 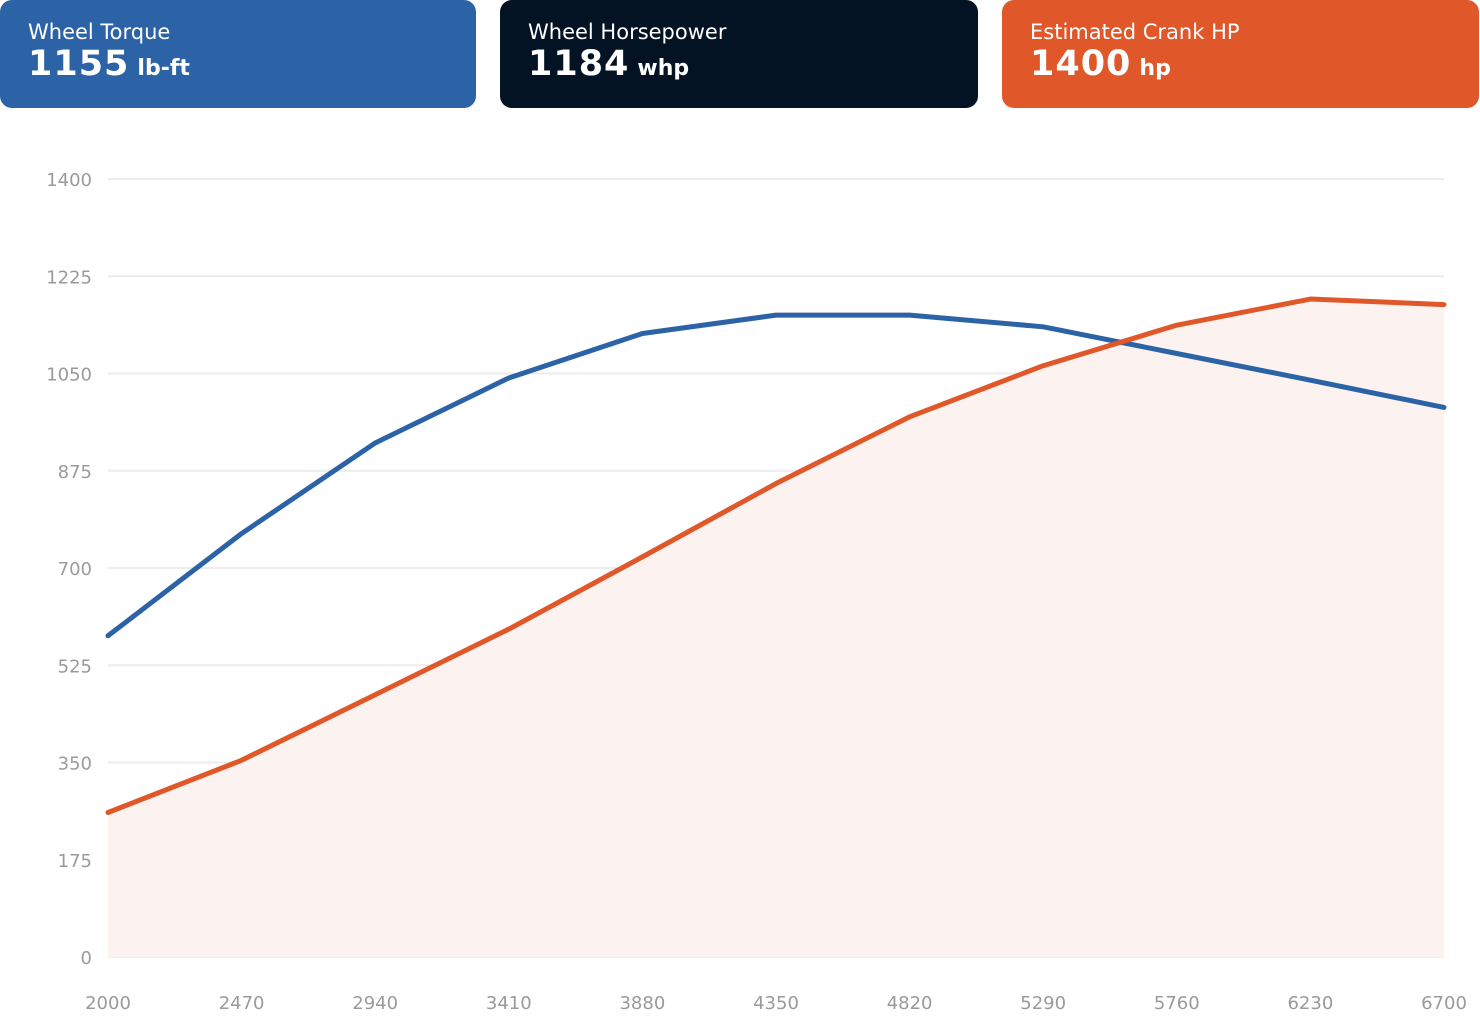 I want to click on wheel-horsepower-title: Wheel Horsepower, so click(x=627, y=32).